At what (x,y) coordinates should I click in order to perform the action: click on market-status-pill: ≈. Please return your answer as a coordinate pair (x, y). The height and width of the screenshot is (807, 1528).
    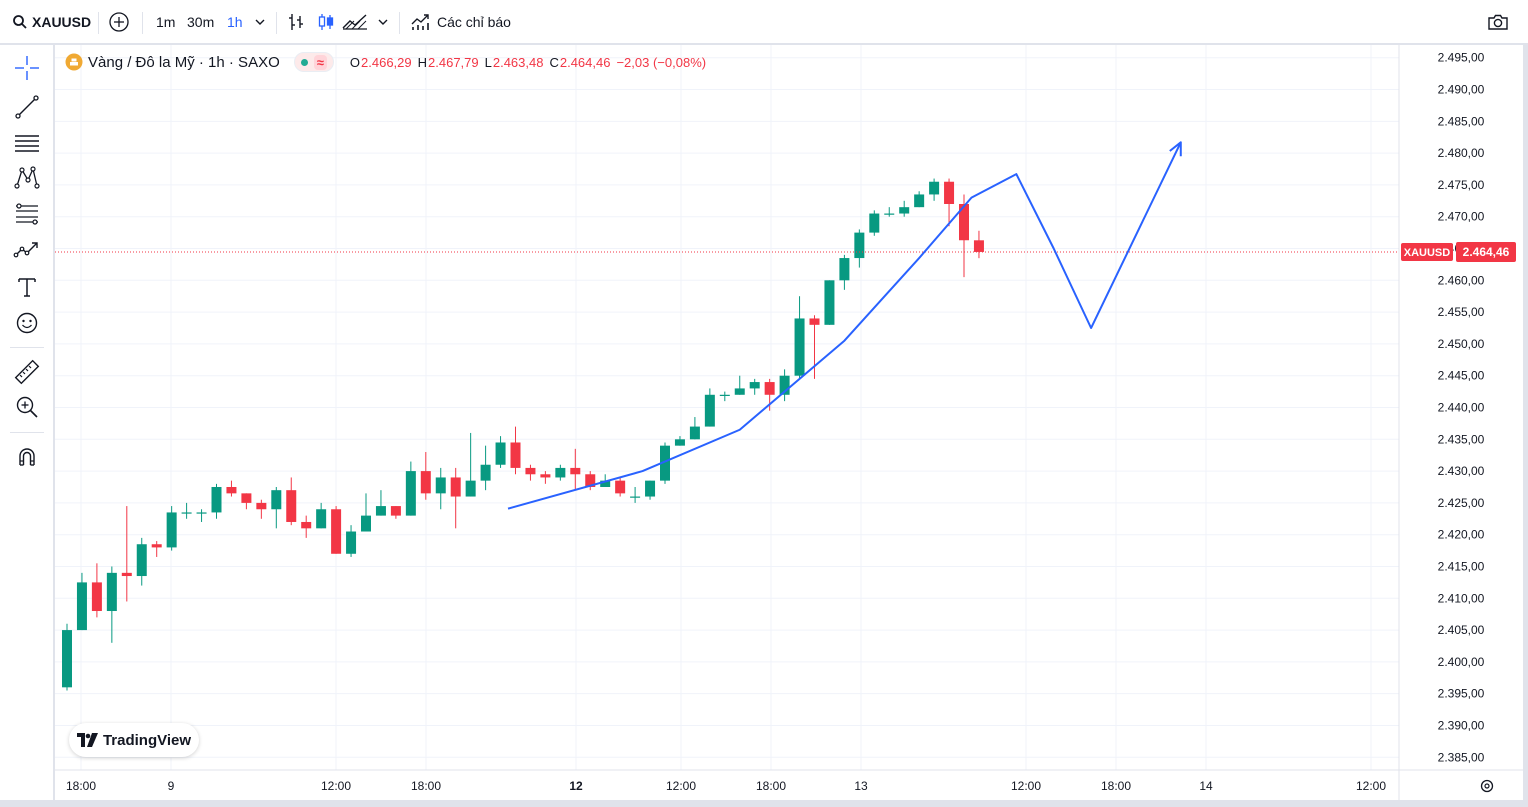
    Looking at the image, I should click on (313, 62).